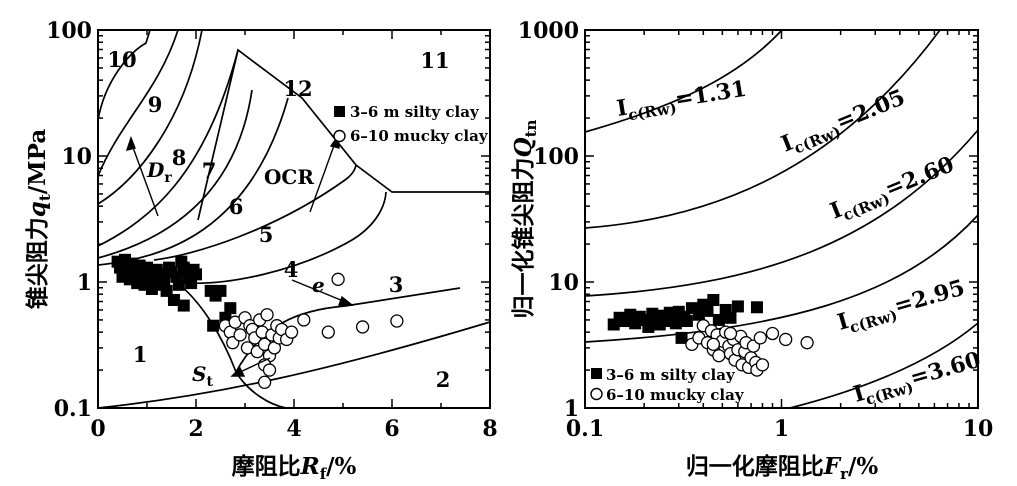  Describe the element at coordinates (893, 189) in the screenshot. I see `ic-label-3: Ic(Rw)=2.60` at that location.